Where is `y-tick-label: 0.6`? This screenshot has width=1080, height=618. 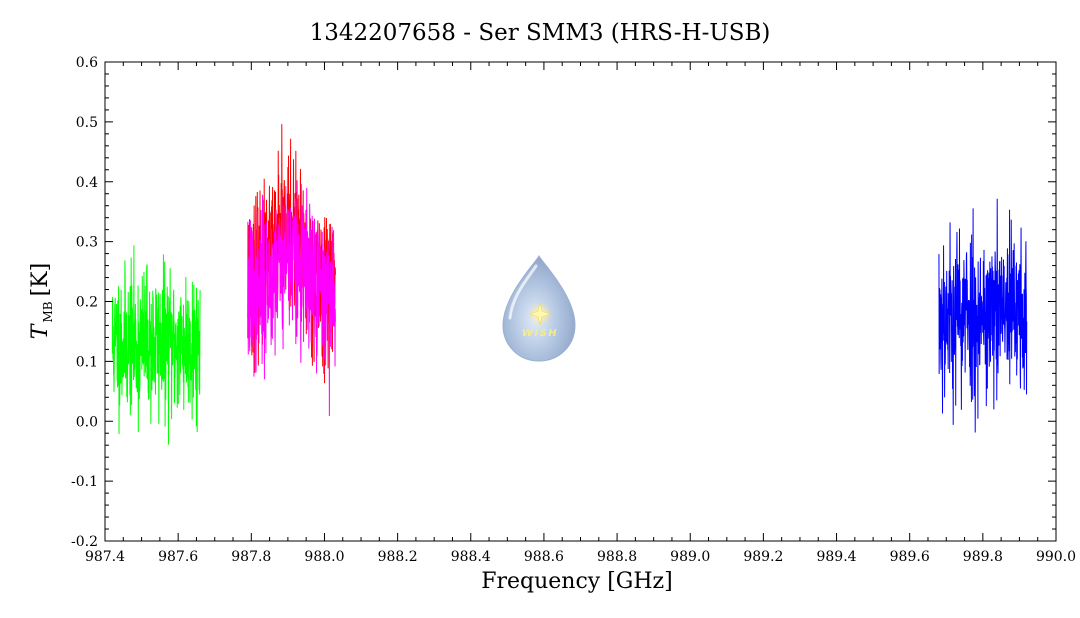 y-tick-label: 0.6 is located at coordinates (87, 63).